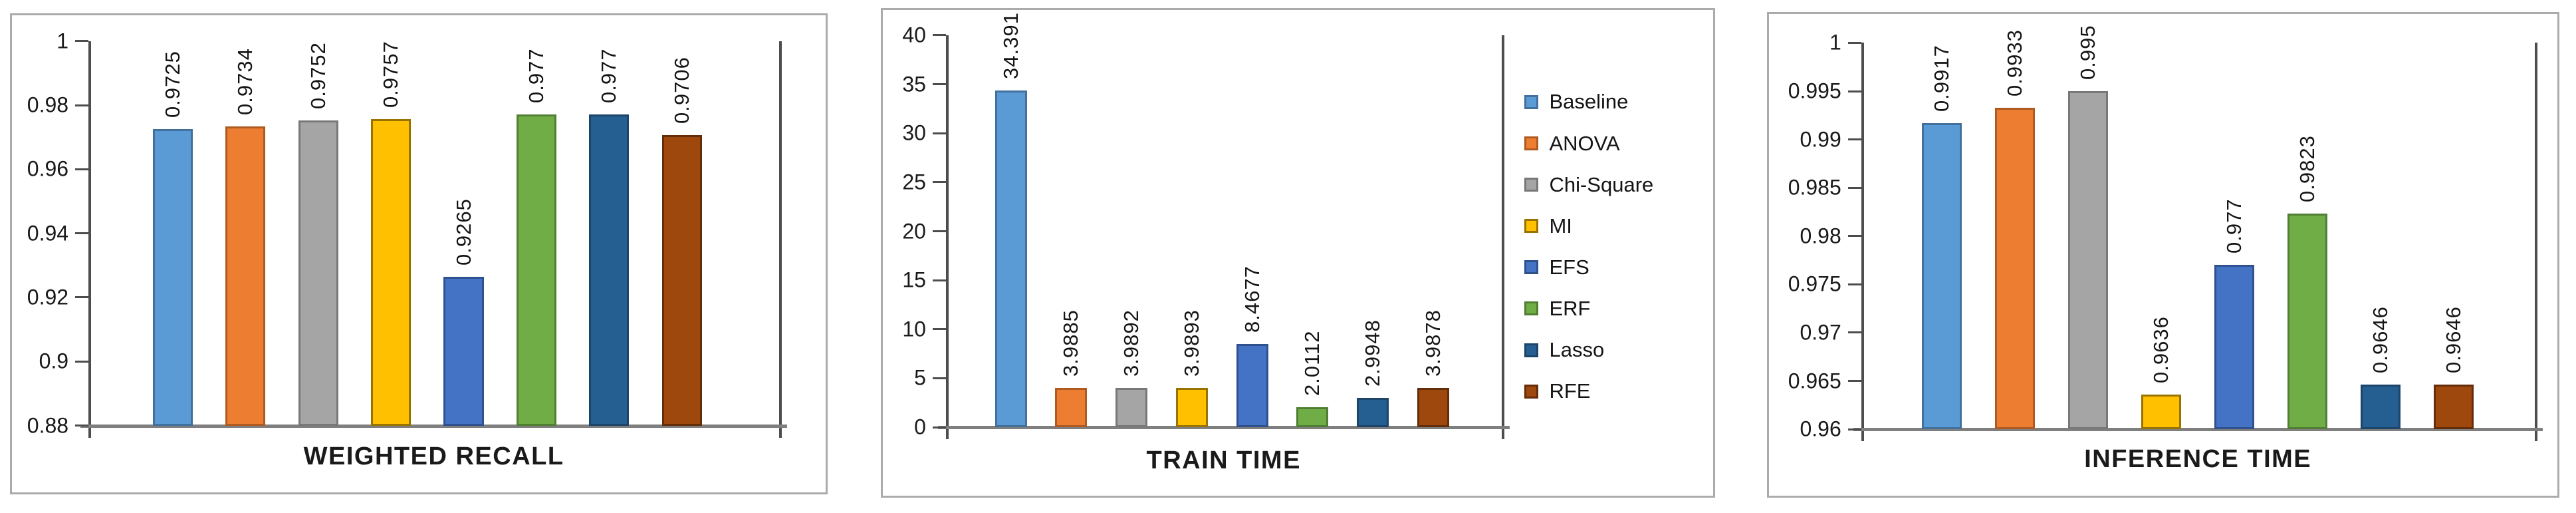 The width and height of the screenshot is (2576, 513). I want to click on legend-label: RFE, so click(1570, 391).